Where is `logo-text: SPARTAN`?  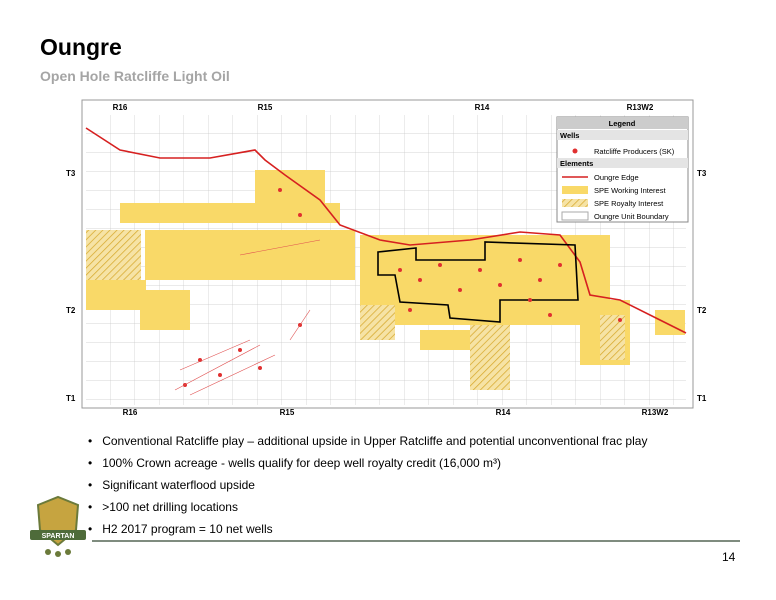 logo-text: SPARTAN is located at coordinates (58, 536).